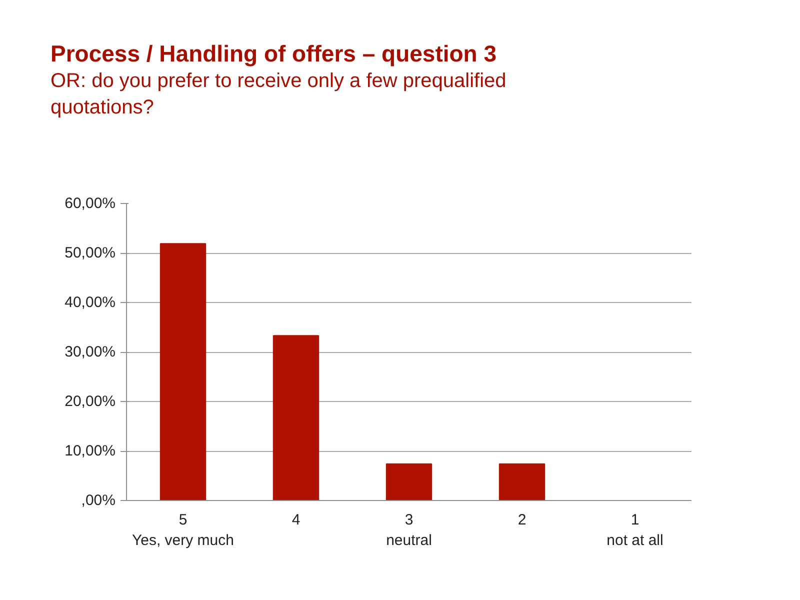 The height and width of the screenshot is (600, 800). What do you see at coordinates (90, 253) in the screenshot?
I see `y-tick-label: 50,00%` at bounding box center [90, 253].